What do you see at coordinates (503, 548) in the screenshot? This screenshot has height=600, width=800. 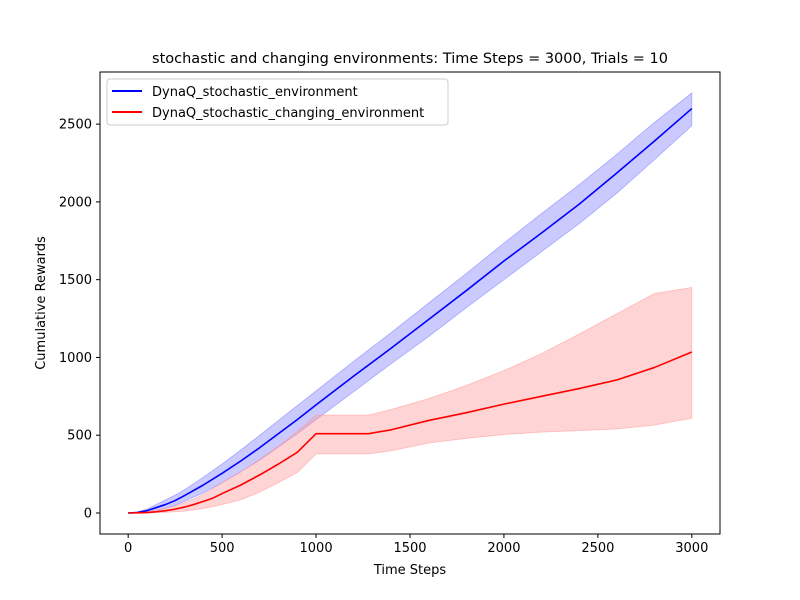 I see `x-tick-label: 2000` at bounding box center [503, 548].